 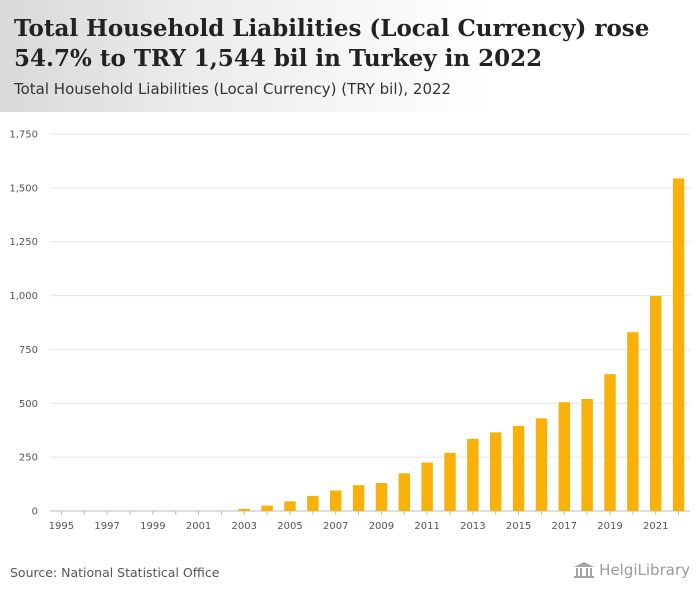 I want to click on x-tick-label: 2003, so click(x=244, y=526).